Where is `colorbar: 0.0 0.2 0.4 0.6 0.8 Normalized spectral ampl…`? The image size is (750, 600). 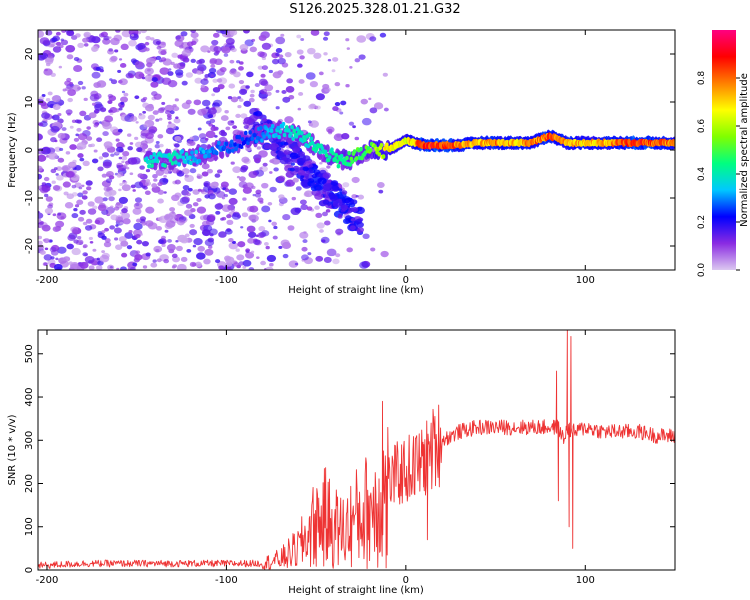
colorbar: 0.0 0.2 0.4 0.6 0.8 Normalized spectral ampl… is located at coordinates (723, 153).